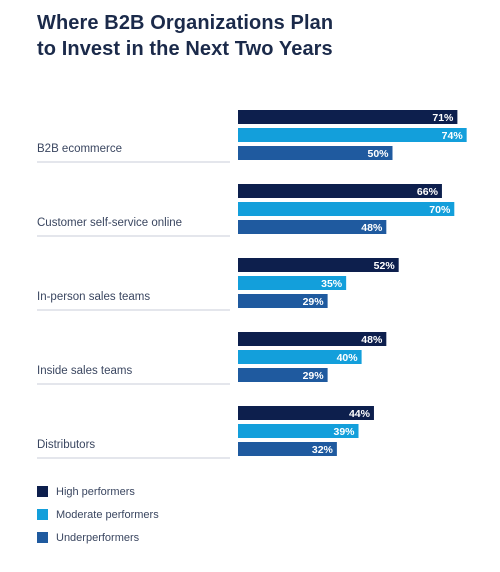  Describe the element at coordinates (372, 340) in the screenshot. I see `value-label-inside-sales-teams-high-performers: 48%` at that location.